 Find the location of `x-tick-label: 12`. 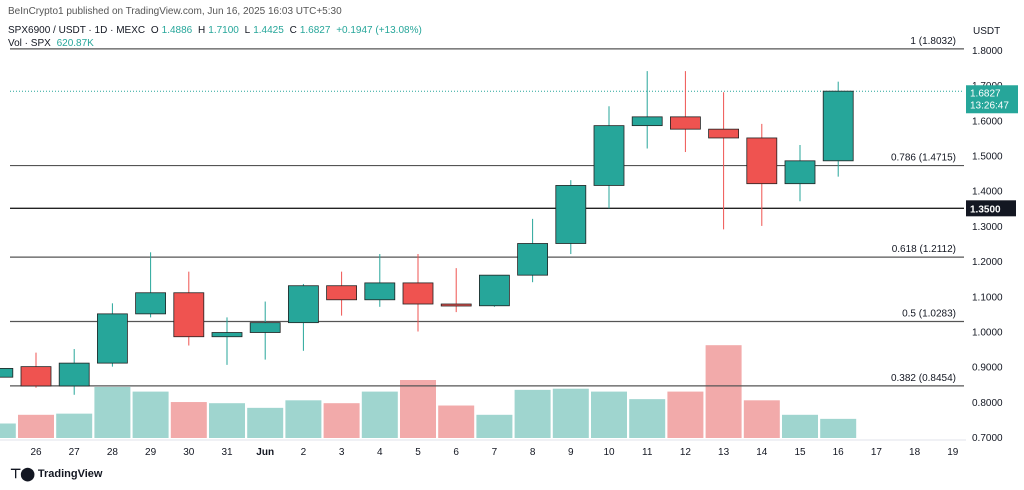

x-tick-label: 12 is located at coordinates (686, 452).